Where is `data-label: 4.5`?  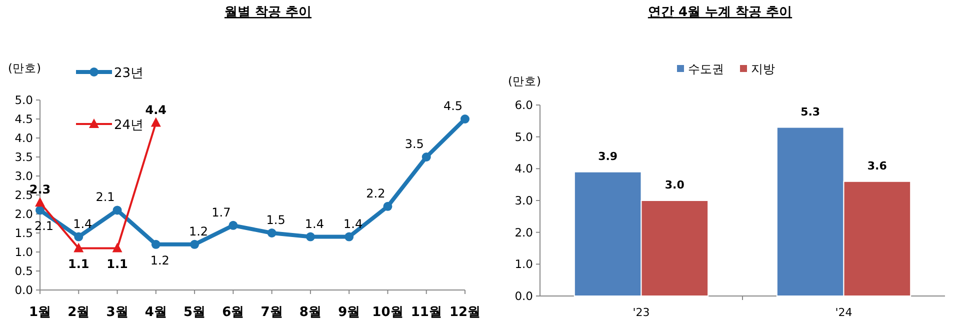 data-label: 4.5 is located at coordinates (453, 106).